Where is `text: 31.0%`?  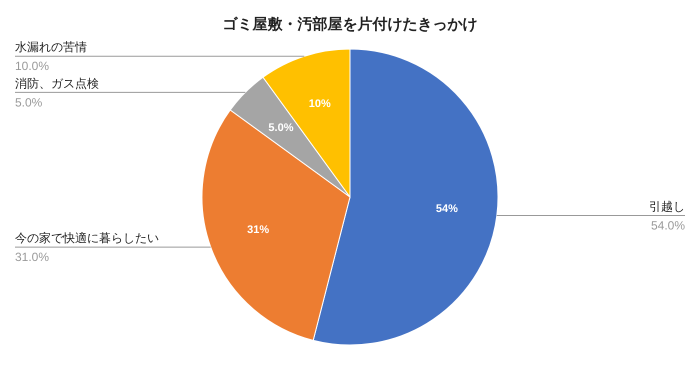
text: 31.0% is located at coordinates (32, 257).